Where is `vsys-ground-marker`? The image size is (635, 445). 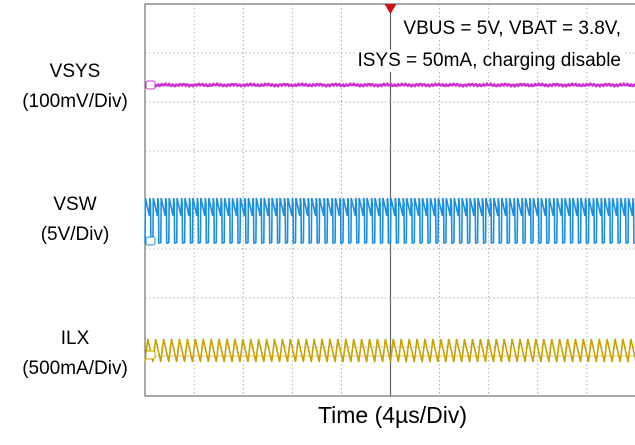 vsys-ground-marker is located at coordinates (150, 85).